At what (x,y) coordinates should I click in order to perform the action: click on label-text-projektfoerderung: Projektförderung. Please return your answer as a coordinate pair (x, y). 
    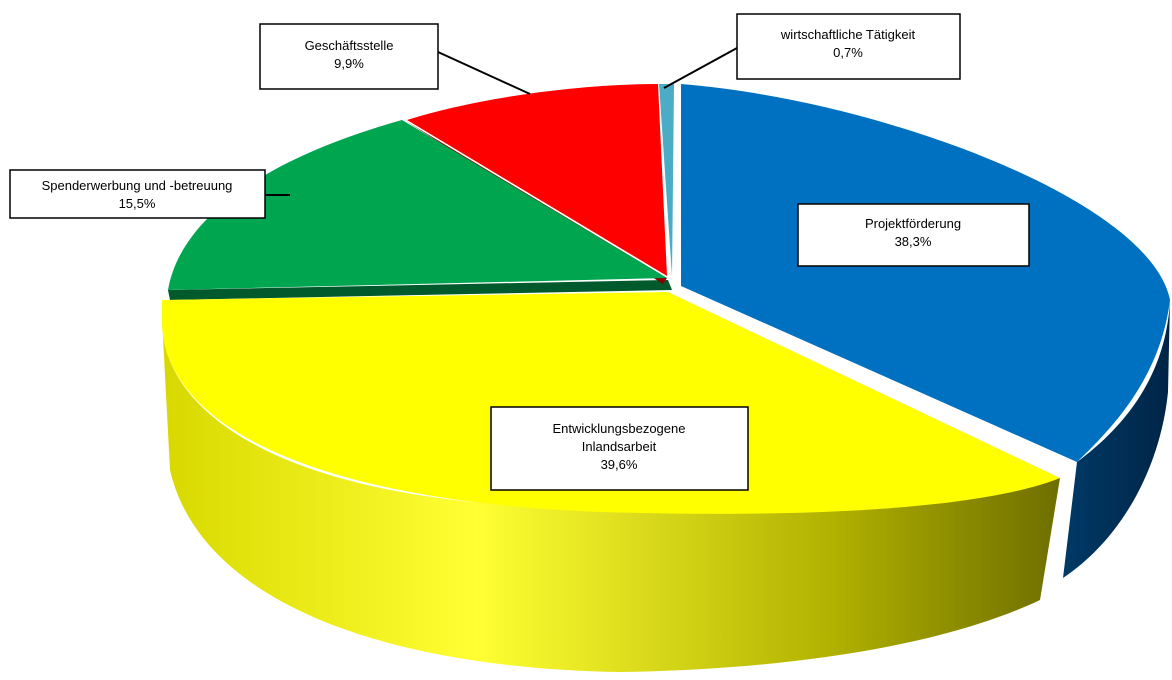
    Looking at the image, I should click on (913, 223).